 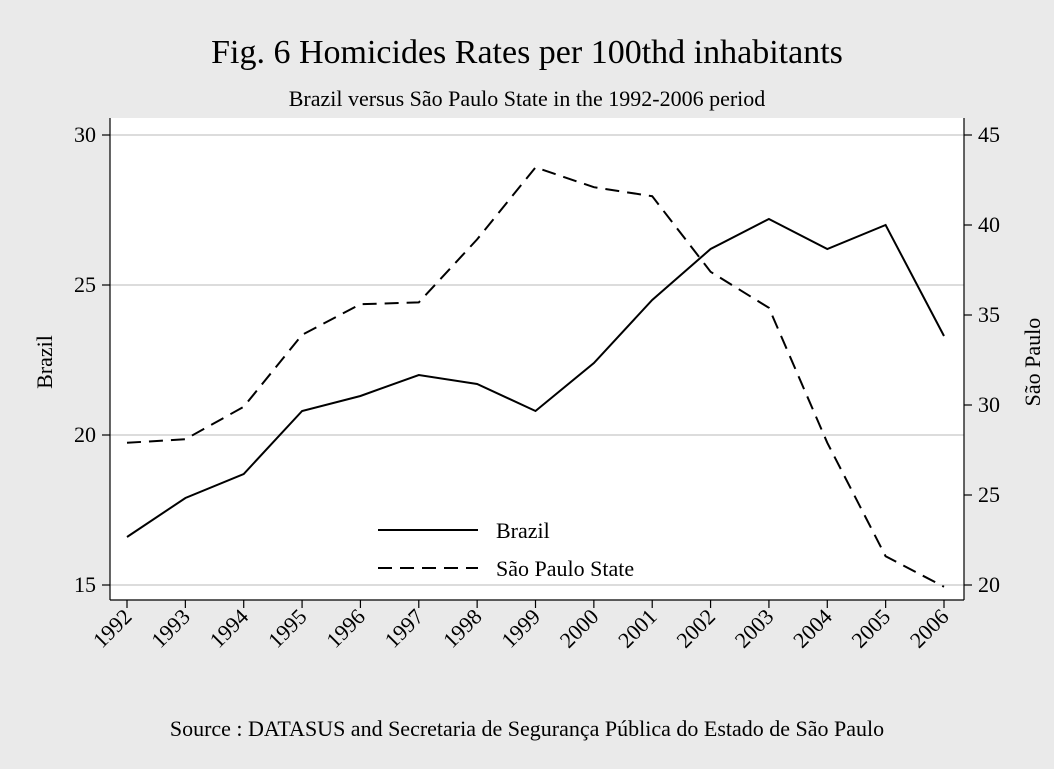 I want to click on y-left-tick-label: 15, so click(x=85, y=584).